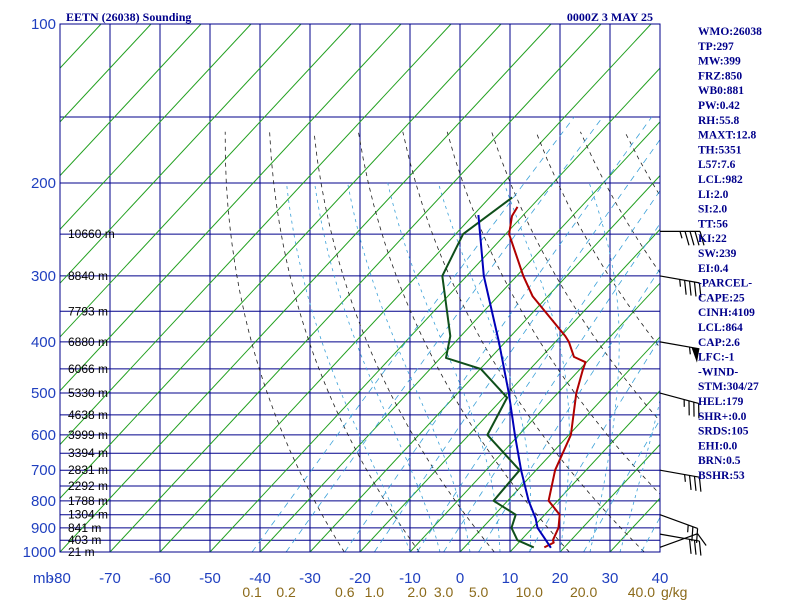 This screenshot has width=800, height=600. I want to click on height-label: 403 m, so click(84, 540).